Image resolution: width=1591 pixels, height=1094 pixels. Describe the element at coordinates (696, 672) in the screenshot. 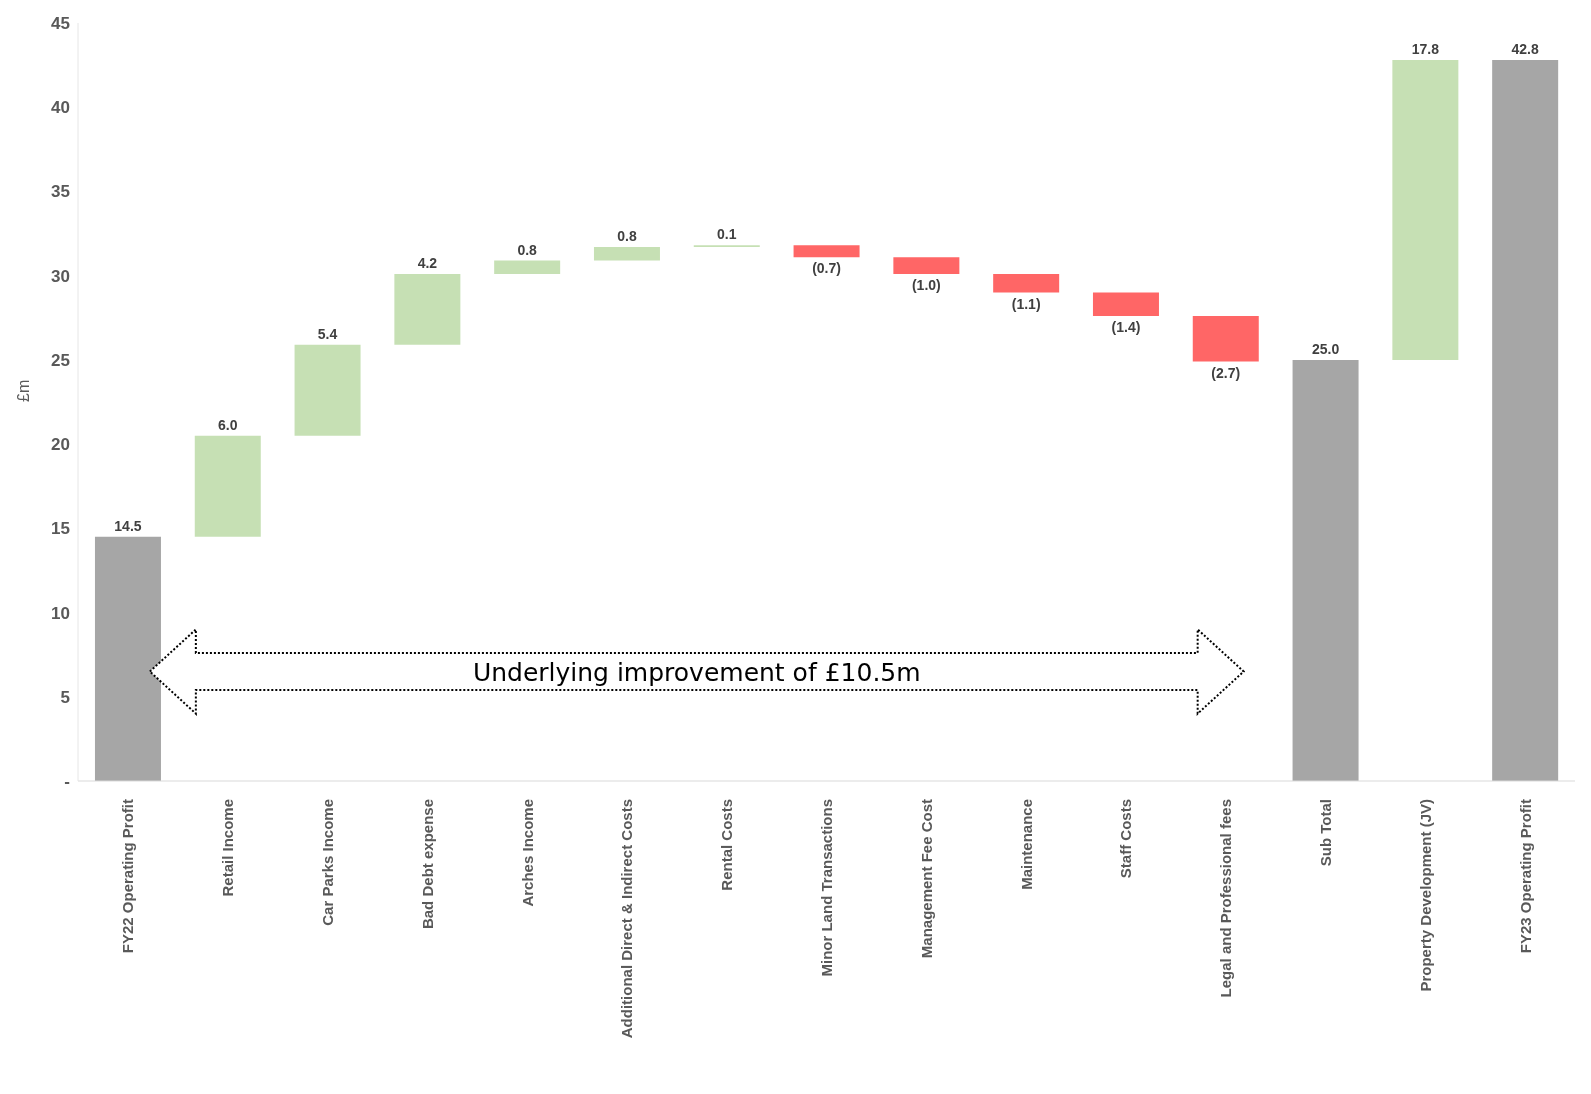

I see `annotation: Underlying improvement of £10.5m` at that location.